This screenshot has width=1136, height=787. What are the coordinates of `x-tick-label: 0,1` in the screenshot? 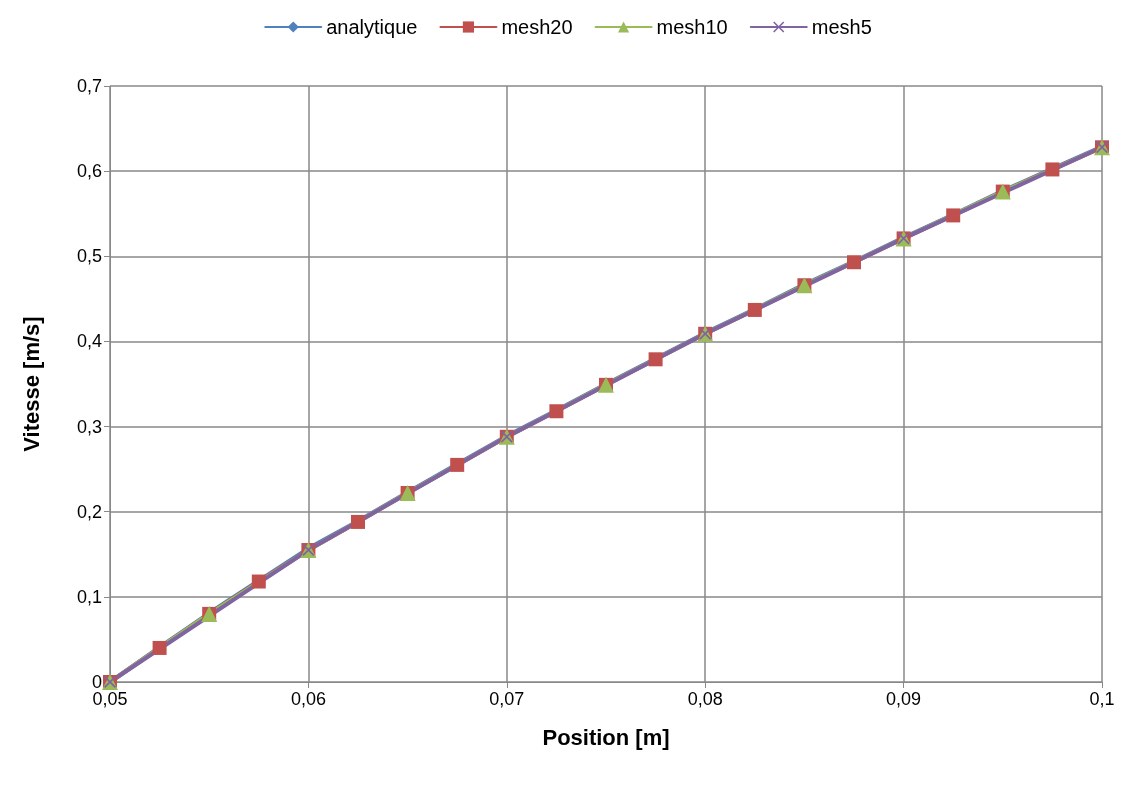 It's located at (1102, 699).